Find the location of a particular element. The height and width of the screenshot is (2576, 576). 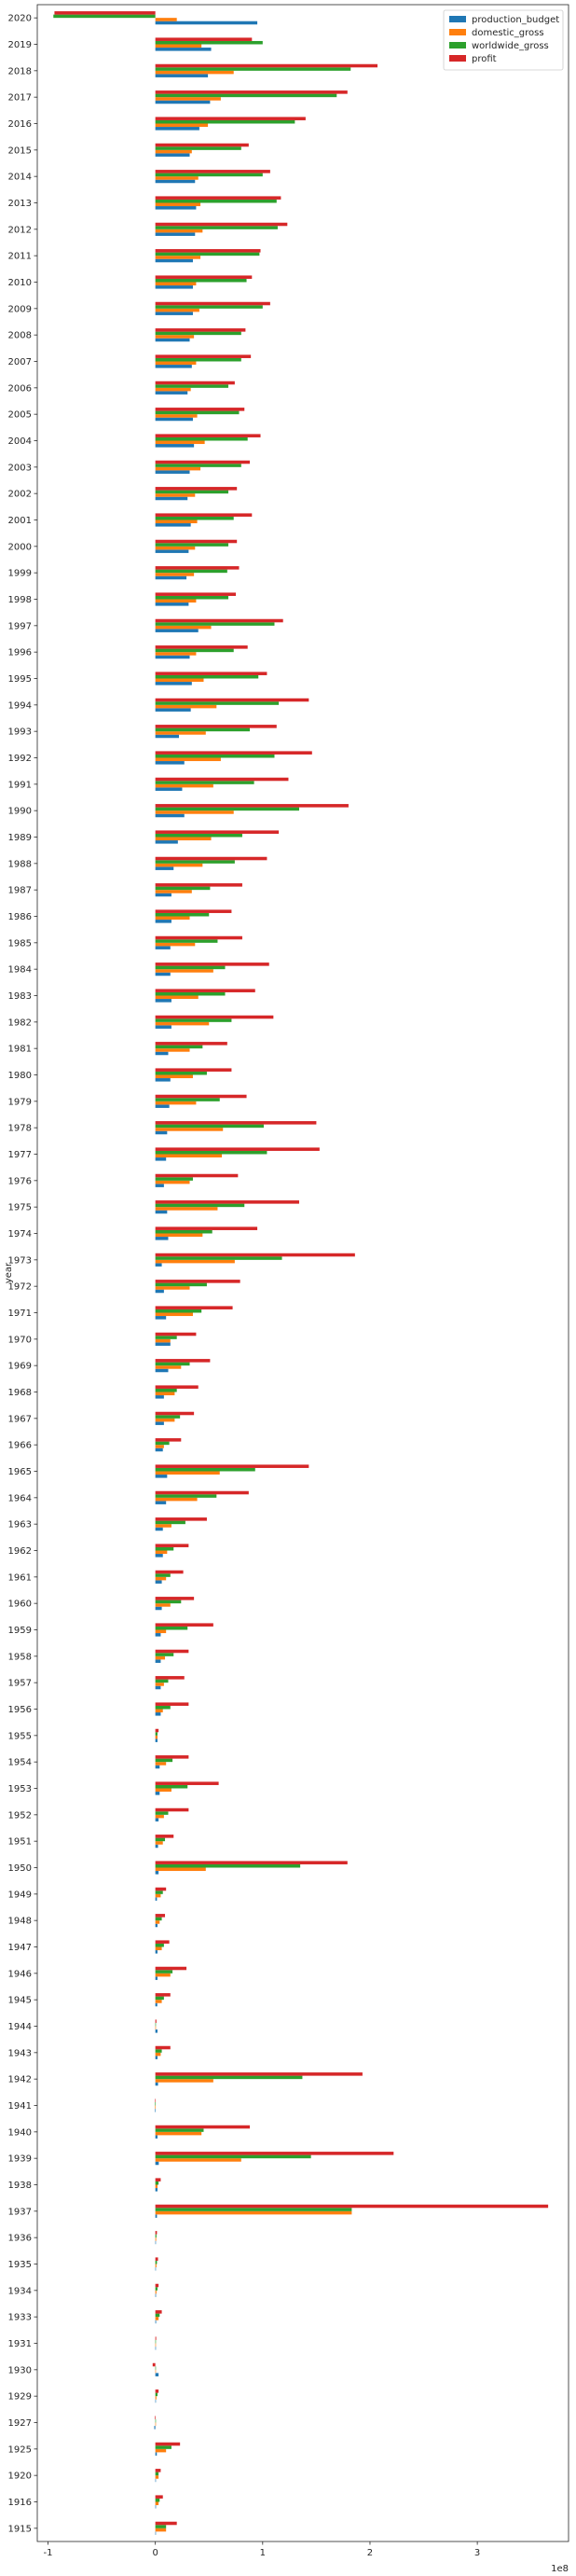

y-tick-label: 1947 is located at coordinates (20, 1948).